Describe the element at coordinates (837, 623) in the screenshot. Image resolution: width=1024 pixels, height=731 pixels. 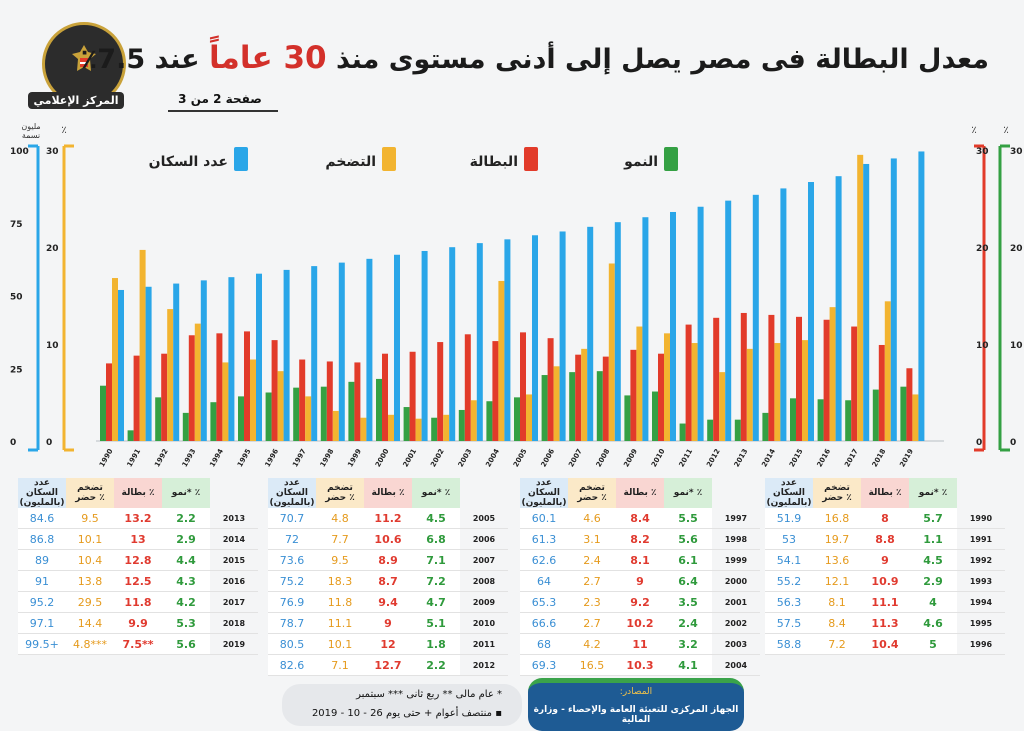
I see `table-cell-i: 8.4` at that location.